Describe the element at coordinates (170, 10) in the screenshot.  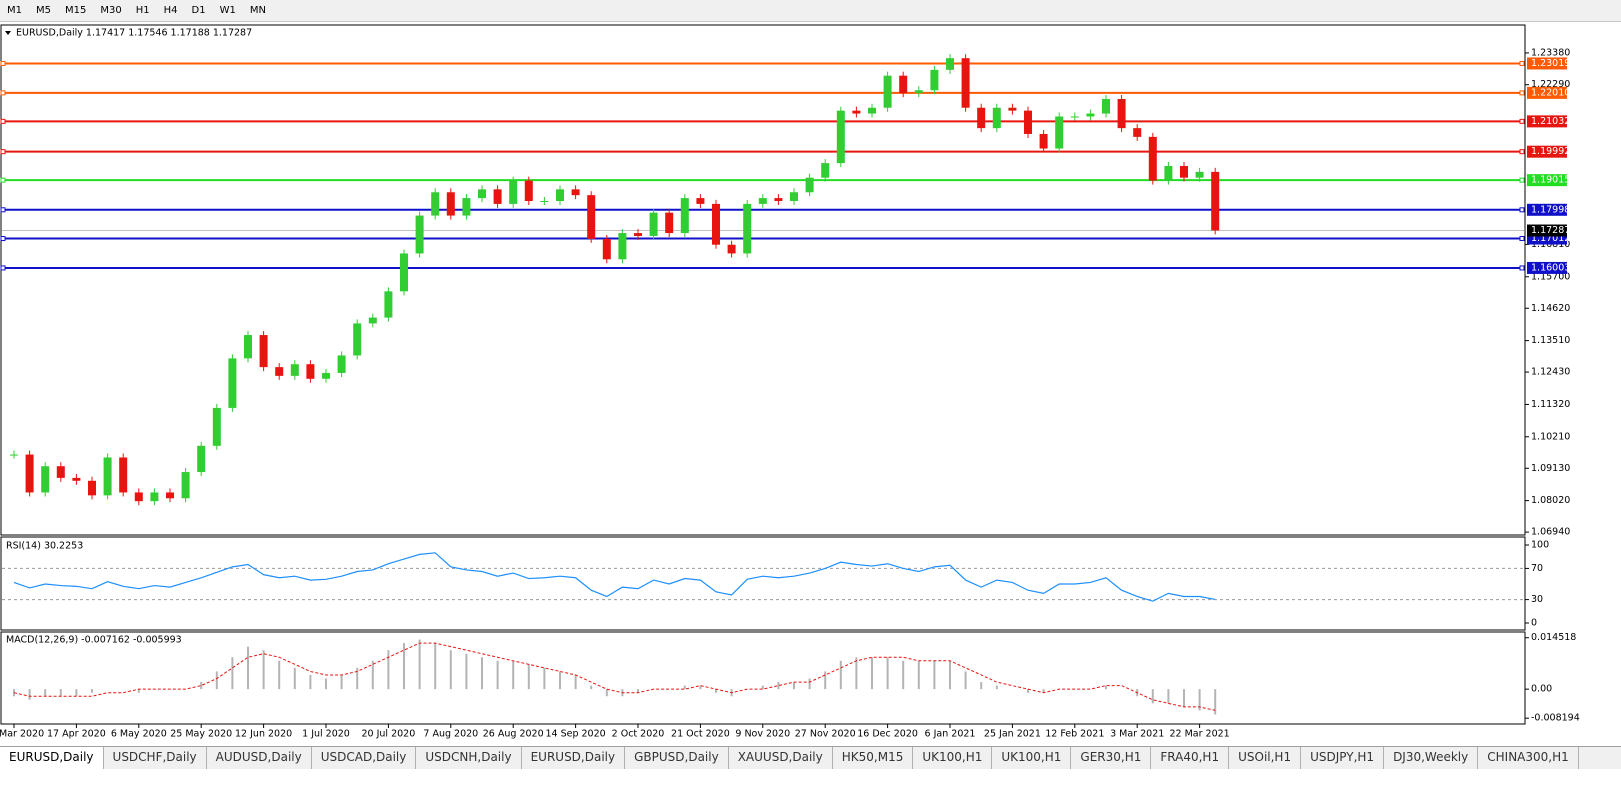
I see `timeframe-button: H4` at that location.